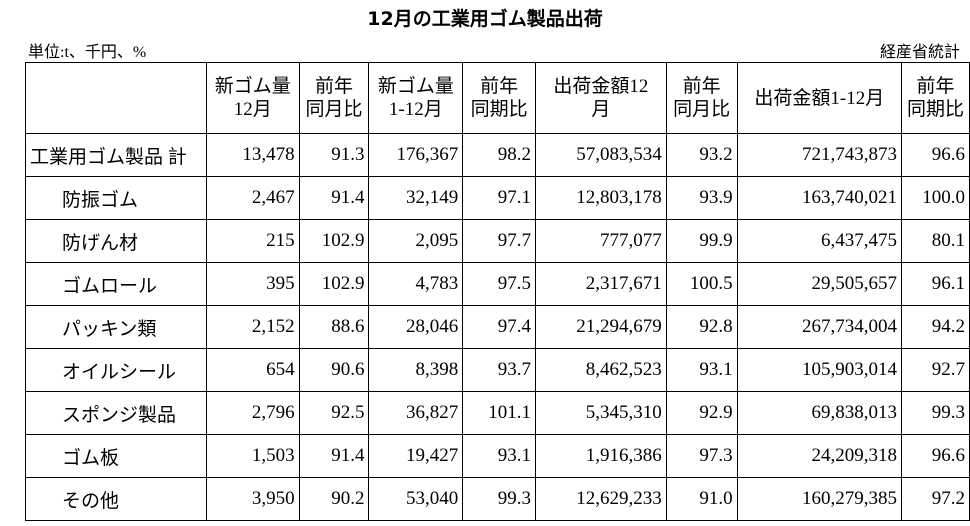 This screenshot has width=970, height=526. I want to click on value-cell: 98.2, so click(499, 155).